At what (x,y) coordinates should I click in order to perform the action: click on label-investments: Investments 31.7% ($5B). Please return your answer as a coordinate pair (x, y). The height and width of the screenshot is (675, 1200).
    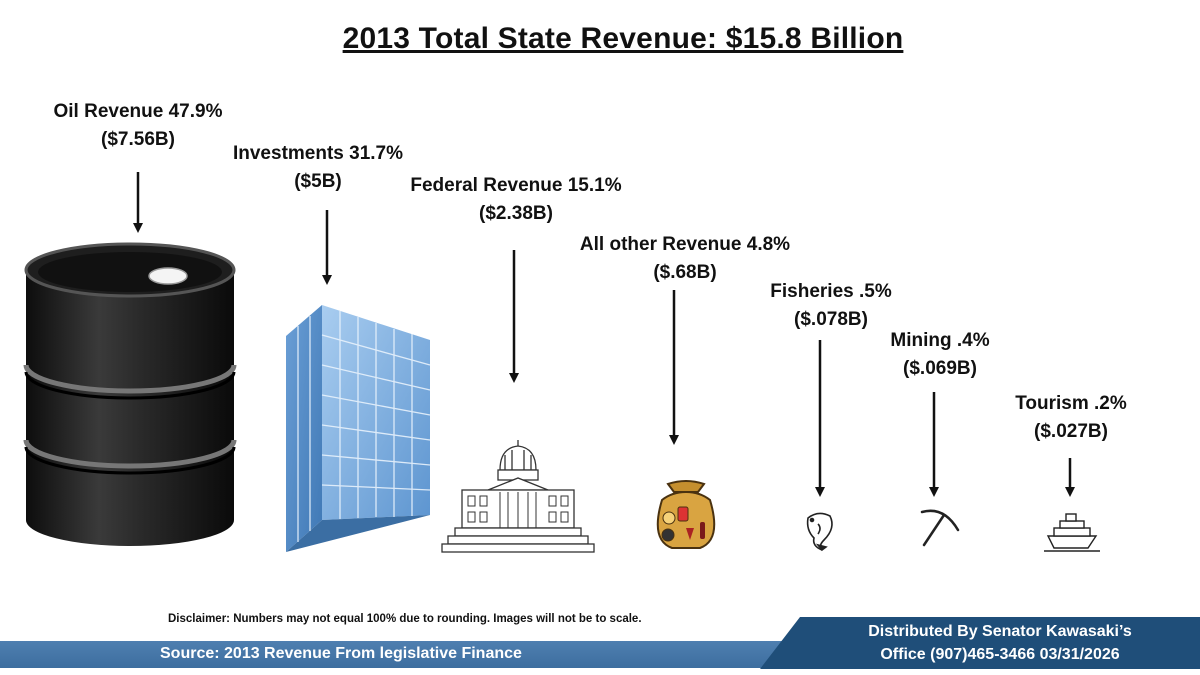
    Looking at the image, I should click on (318, 167).